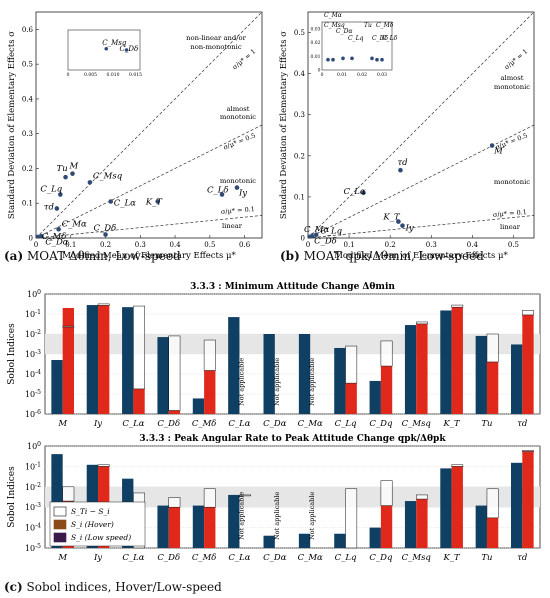  I want to click on inset-y-tick-label: 0, so click(319, 71).